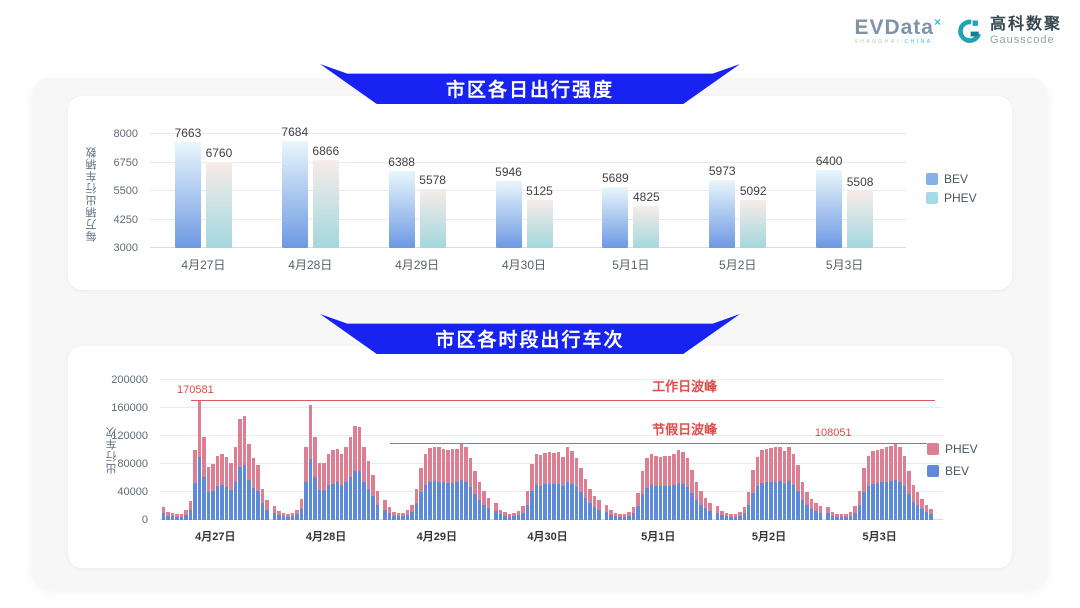  I want to click on bar-phev: 5092, so click(753, 216).